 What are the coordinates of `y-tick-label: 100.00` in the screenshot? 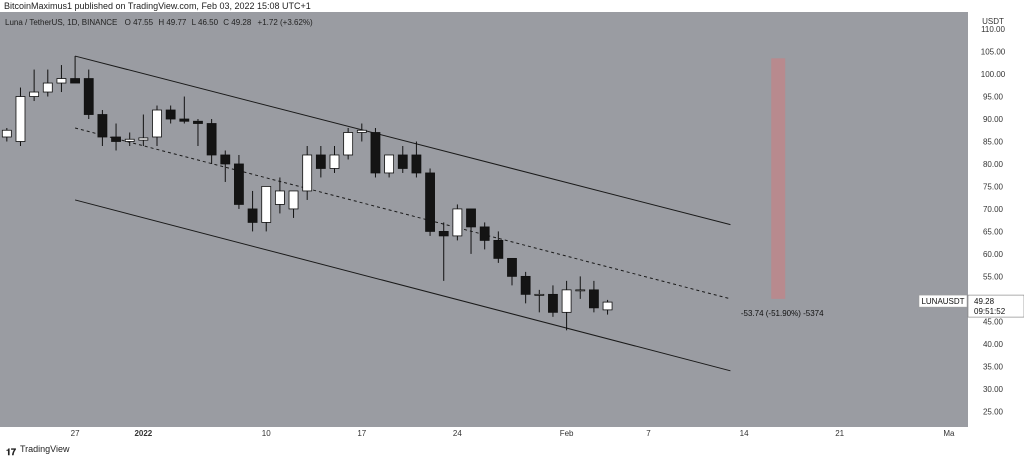 It's located at (993, 74).